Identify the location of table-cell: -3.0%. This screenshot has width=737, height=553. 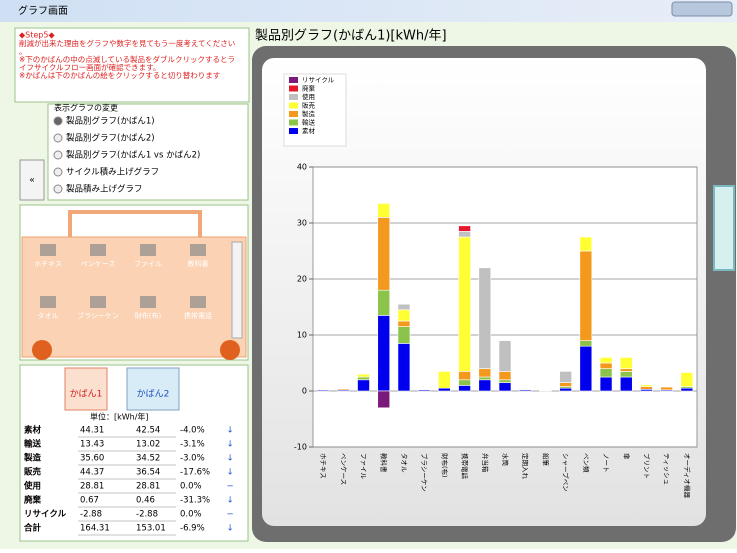
(192, 459).